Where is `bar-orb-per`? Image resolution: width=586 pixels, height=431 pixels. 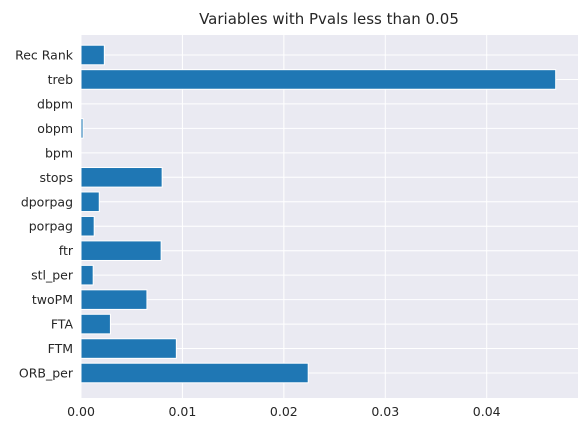 bar-orb-per is located at coordinates (194, 373).